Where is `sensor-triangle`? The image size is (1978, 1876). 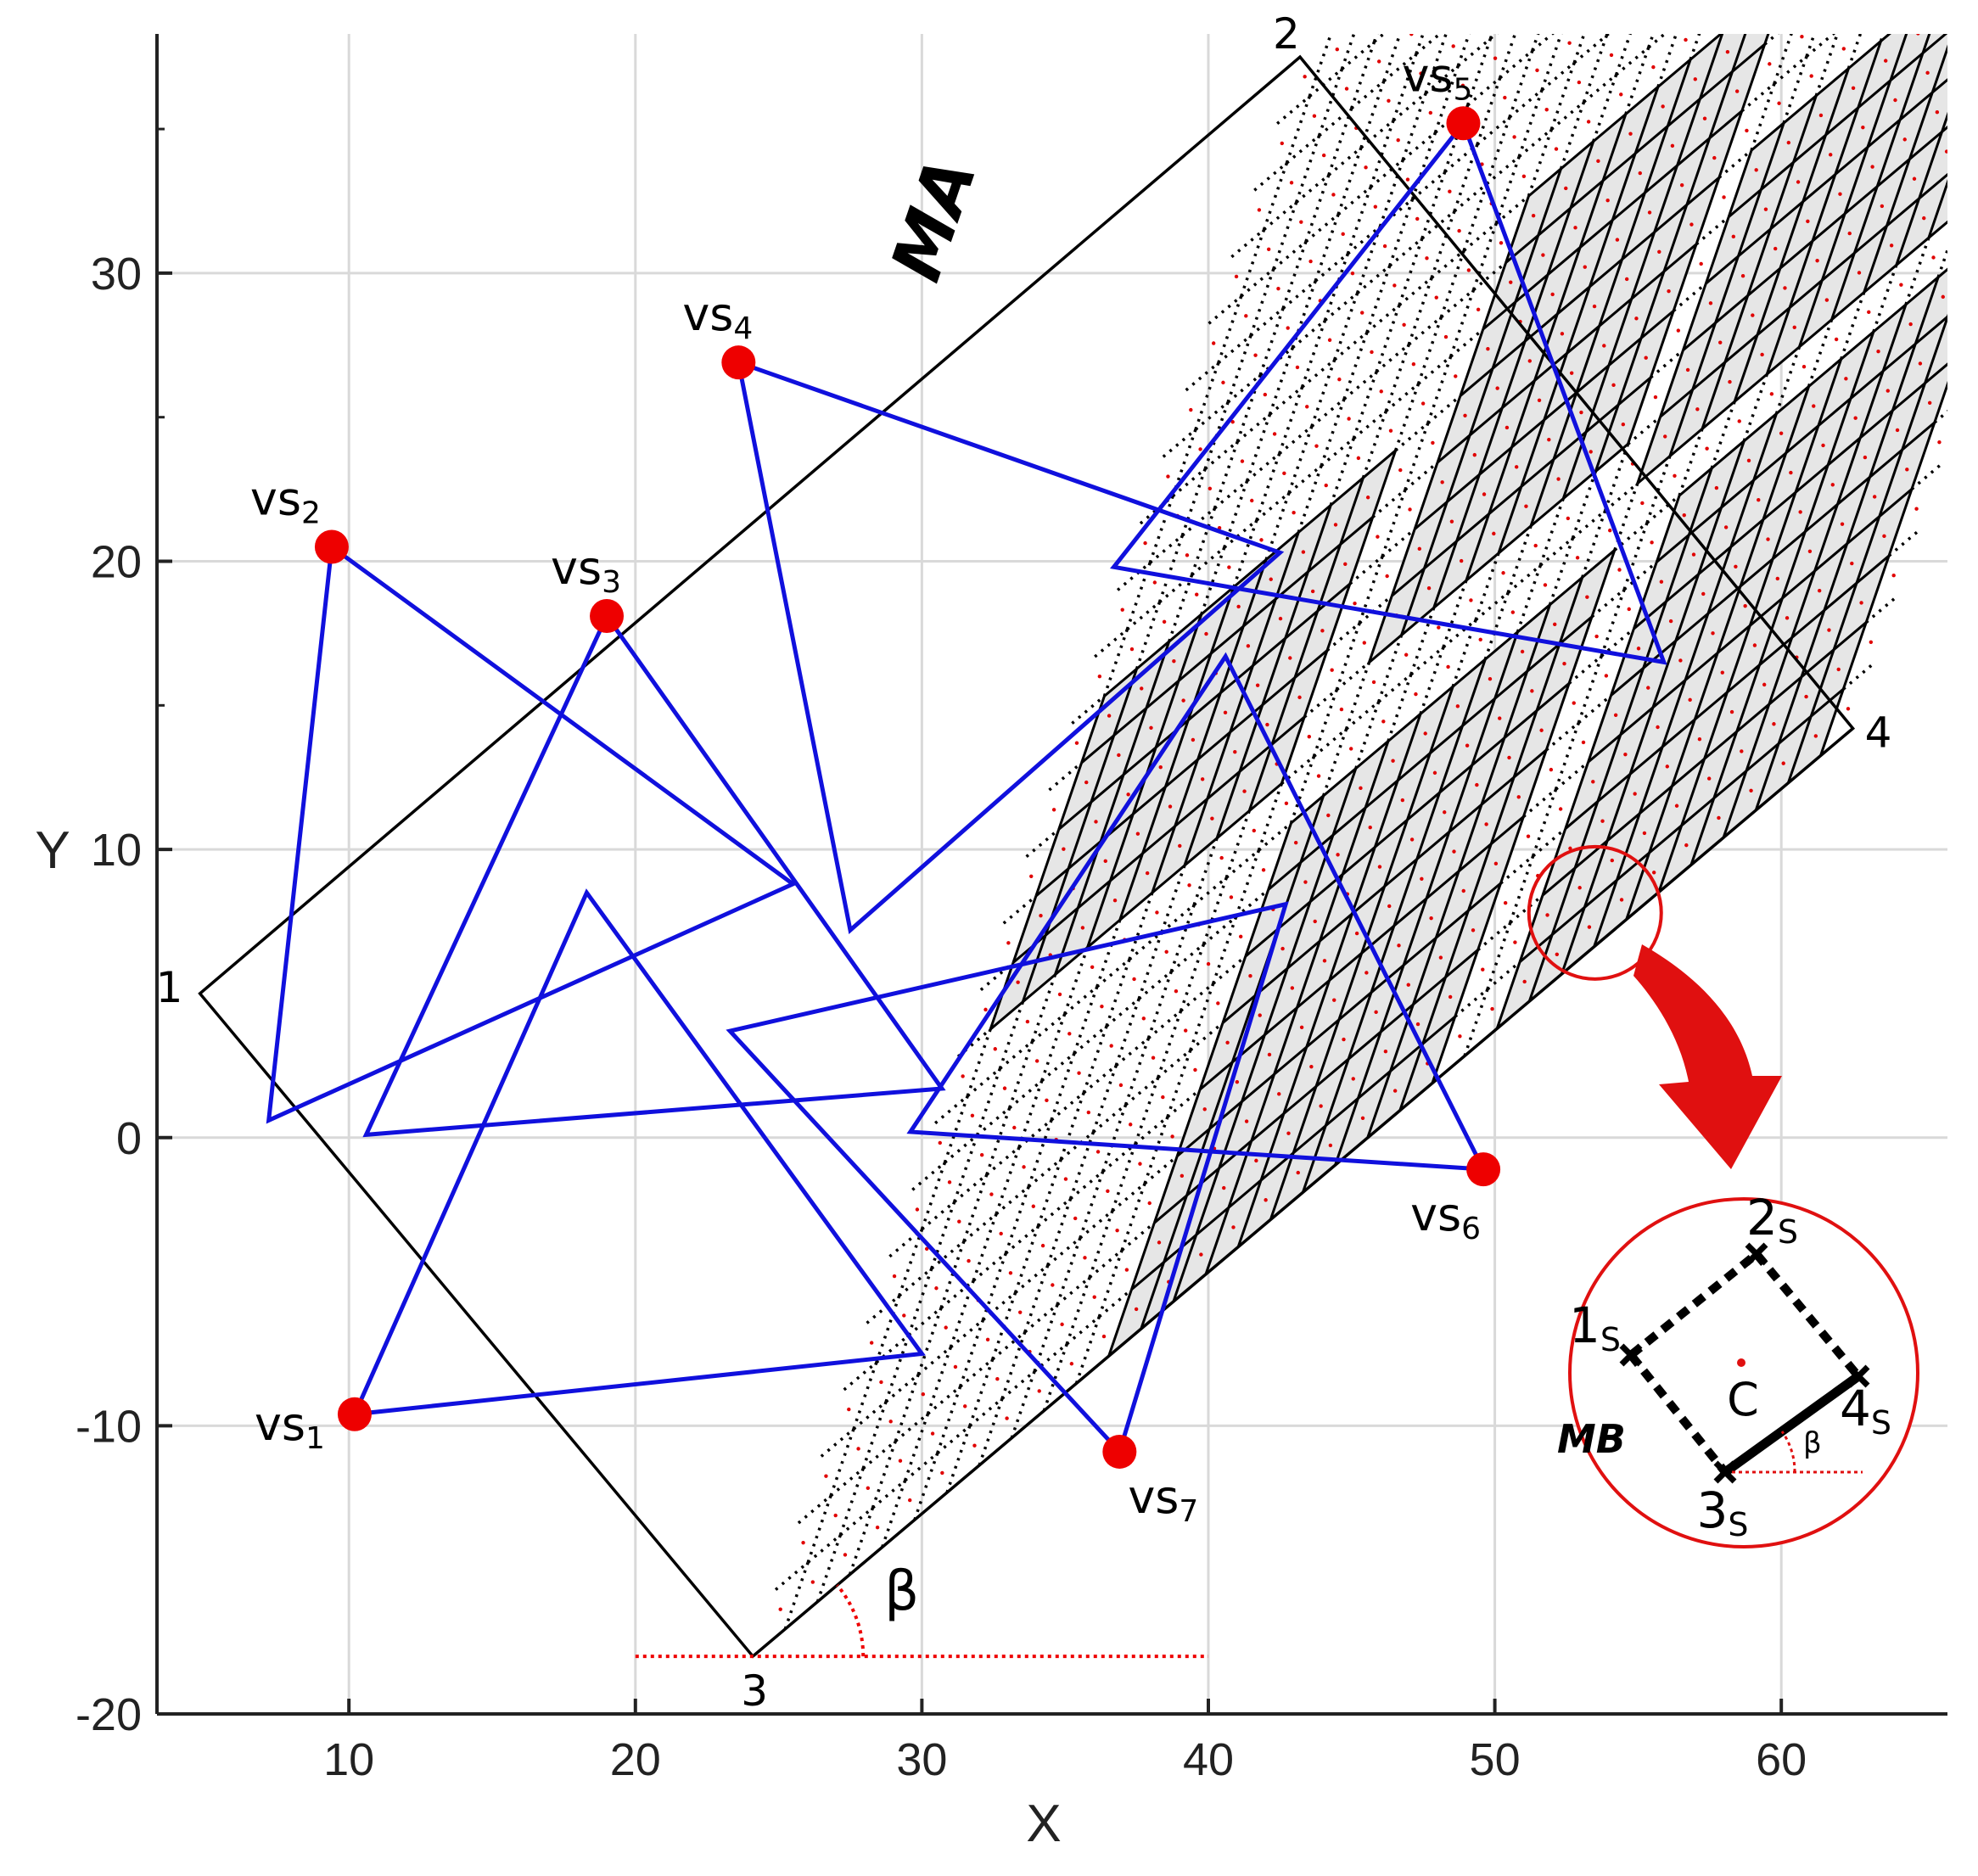 sensor-triangle is located at coordinates (638, 1153).